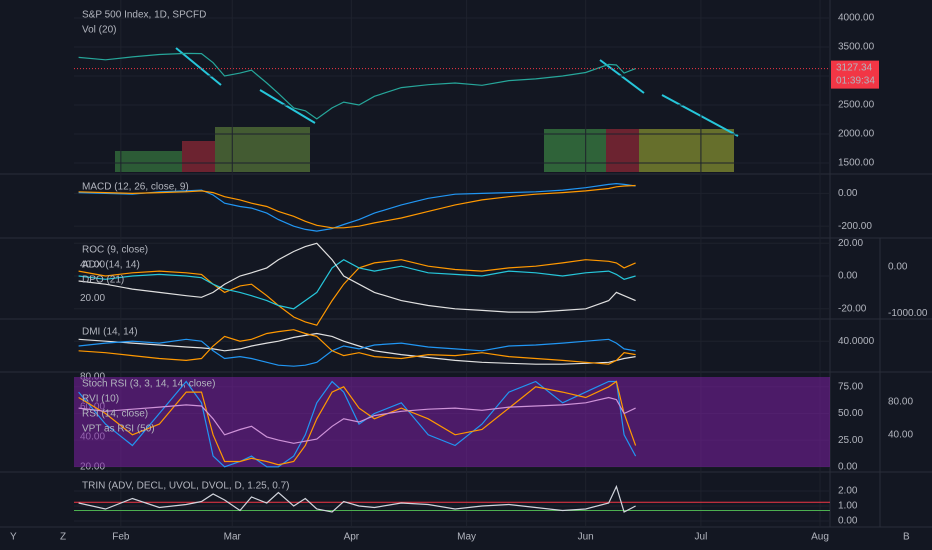 The width and height of the screenshot is (932, 550). Describe the element at coordinates (13, 537) in the screenshot. I see `toolbar-button: Y` at that location.